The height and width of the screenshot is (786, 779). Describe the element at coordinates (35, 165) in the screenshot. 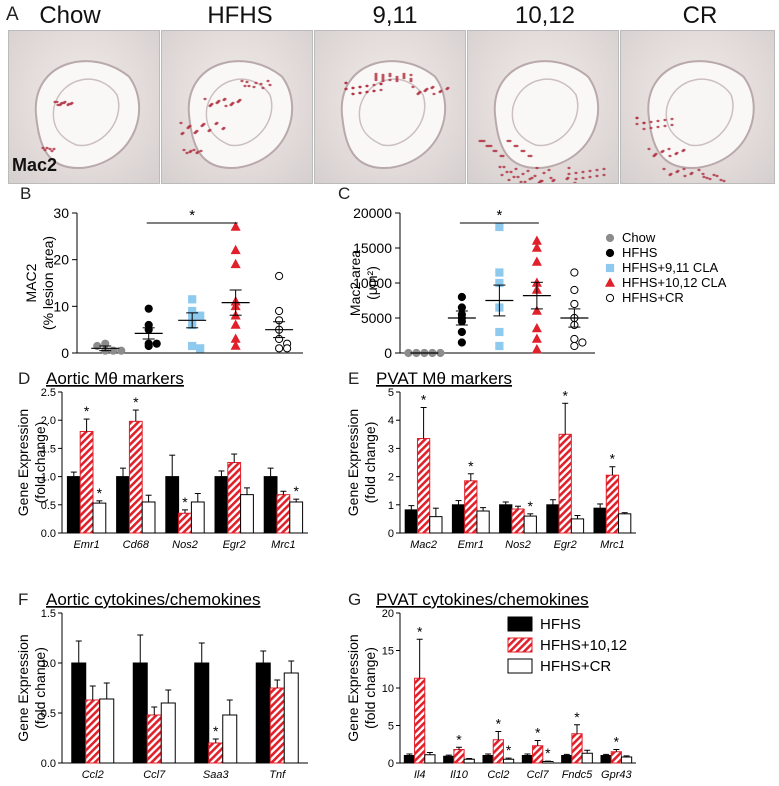

I see `stain-label: Mac2` at that location.